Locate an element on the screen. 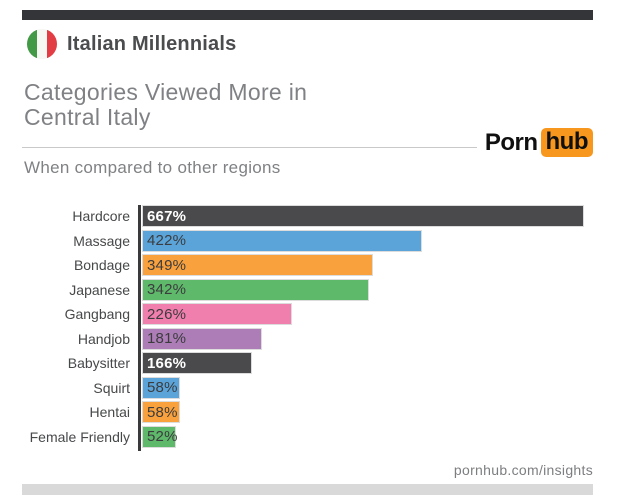 The image size is (620, 502). flag-white-stripe is located at coordinates (42, 44).